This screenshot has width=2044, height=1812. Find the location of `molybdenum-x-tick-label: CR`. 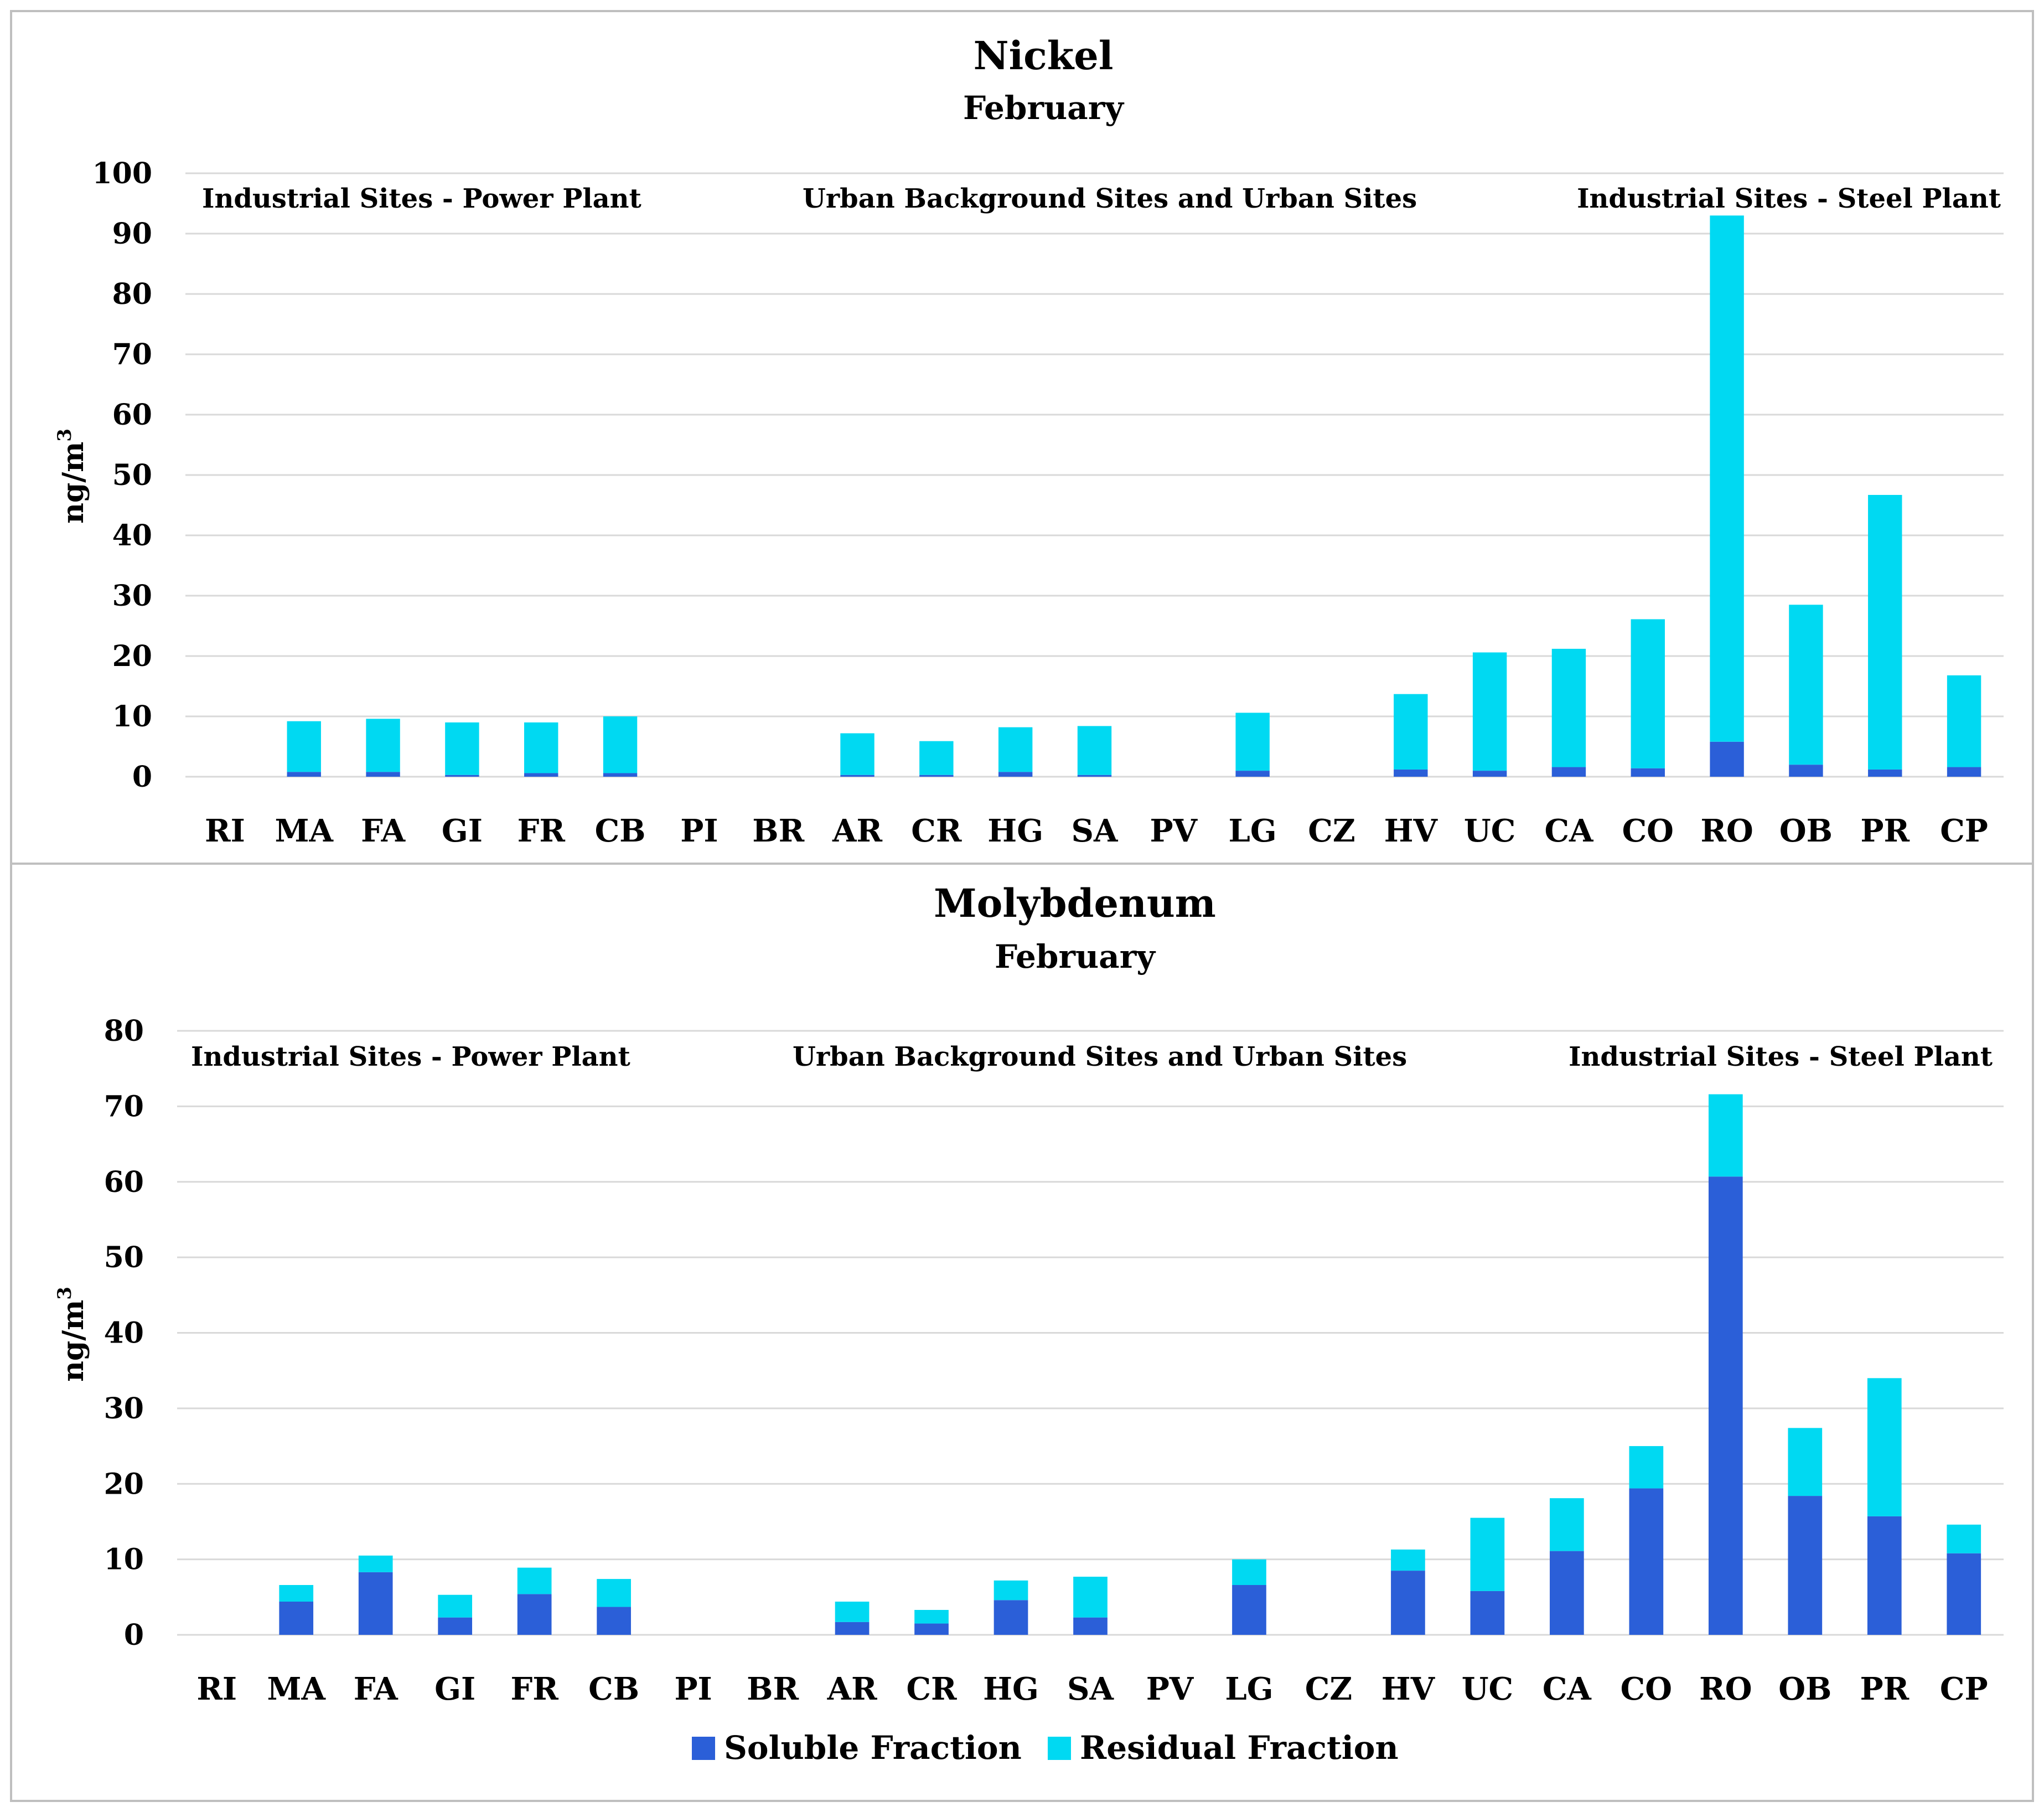

molybdenum-x-tick-label: CR is located at coordinates (931, 1689).